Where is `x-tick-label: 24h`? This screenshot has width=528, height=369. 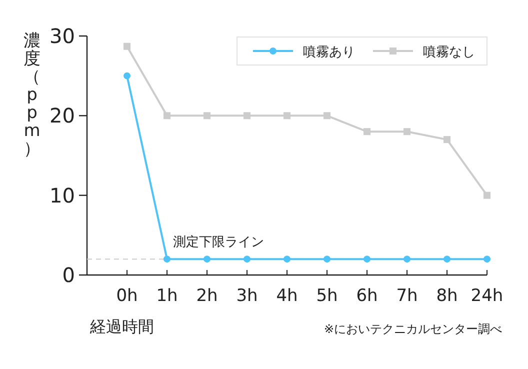 x-tick-label: 24h is located at coordinates (487, 296).